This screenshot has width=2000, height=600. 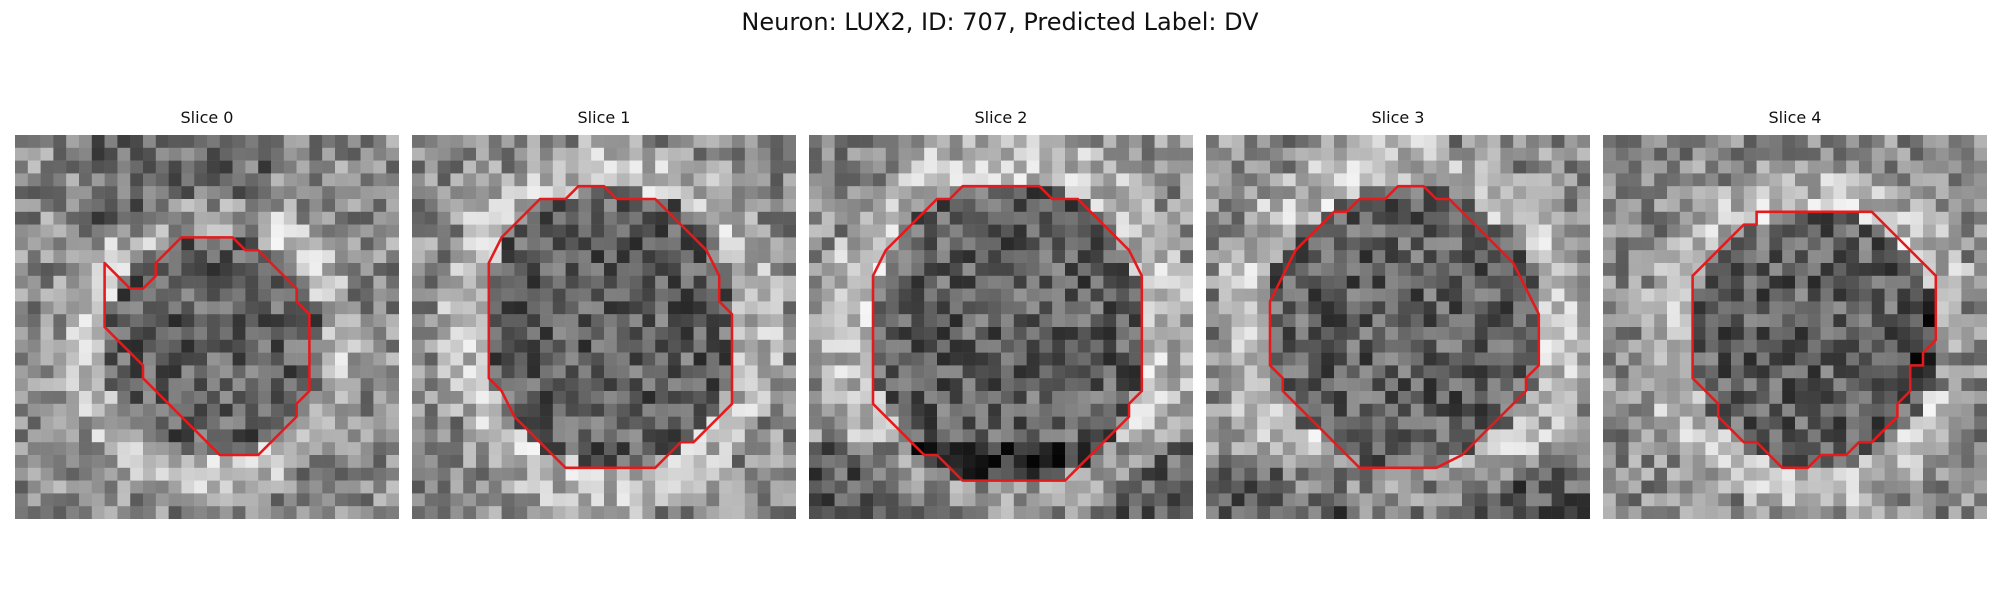 I want to click on slice-panel-1: Slice 1, so click(x=604, y=314).